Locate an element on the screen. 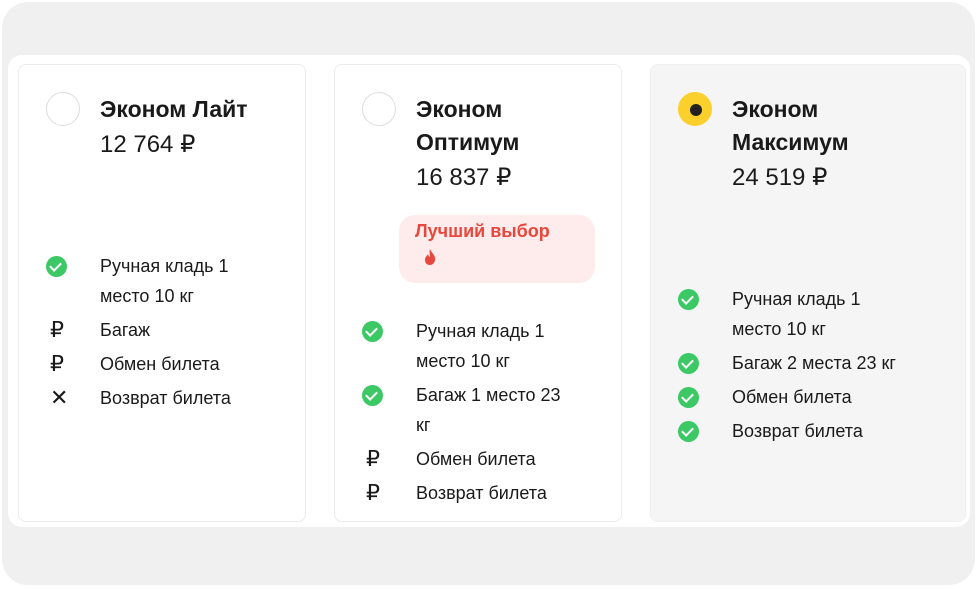  flame-icon is located at coordinates (430, 257).